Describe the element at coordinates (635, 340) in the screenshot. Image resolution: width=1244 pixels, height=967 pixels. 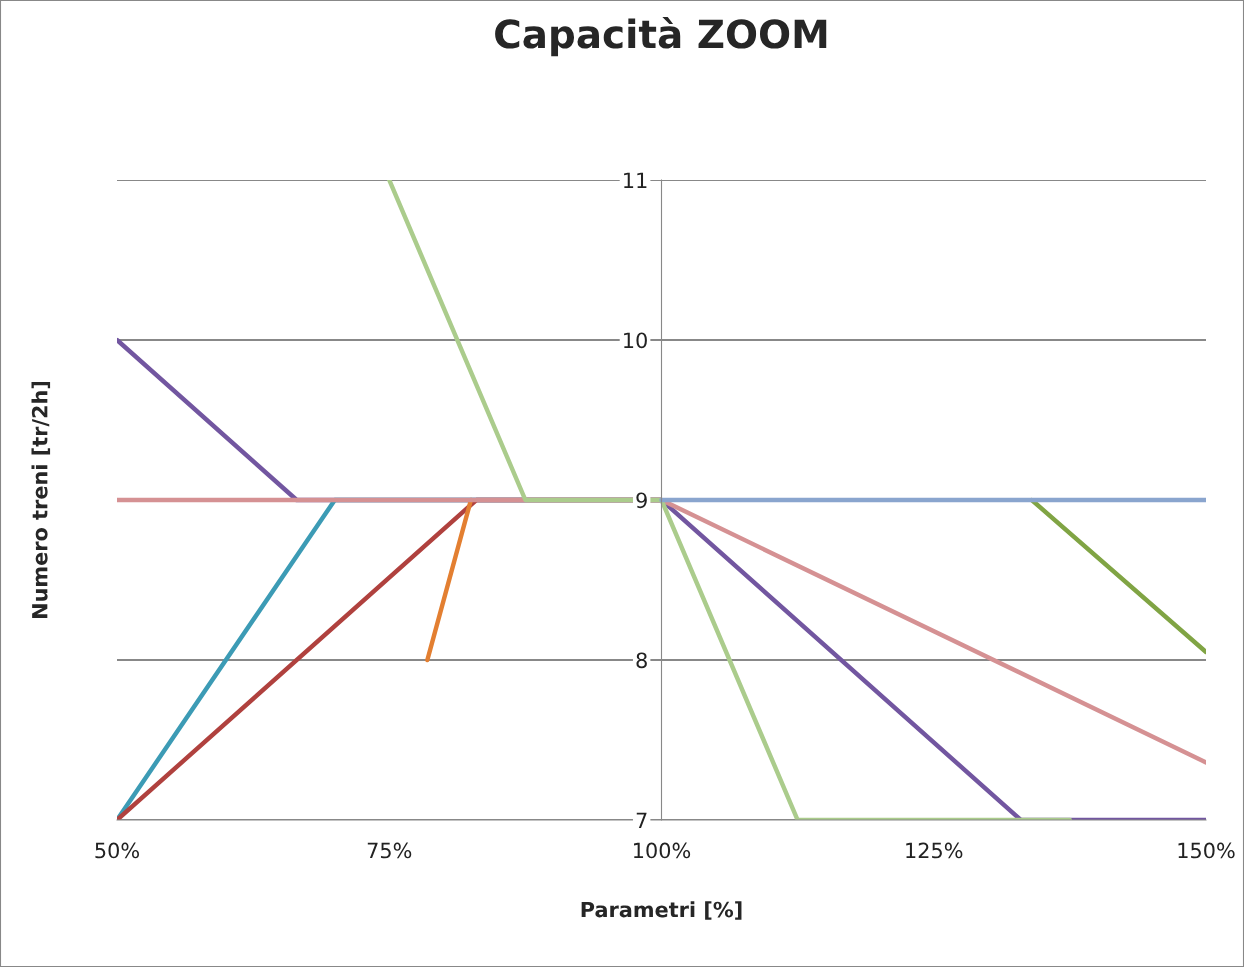
I see `y-tick-label: 10` at that location.